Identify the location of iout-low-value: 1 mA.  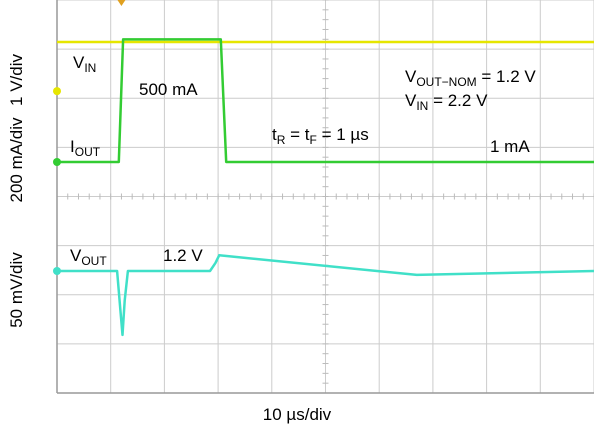
(510, 146).